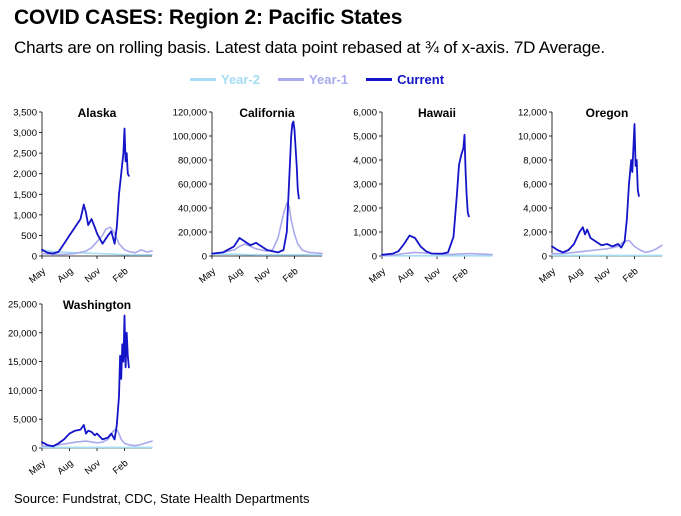 The width and height of the screenshot is (681, 516). Describe the element at coordinates (532, 113) in the screenshot. I see `y-tick-label: 12,000` at that location.